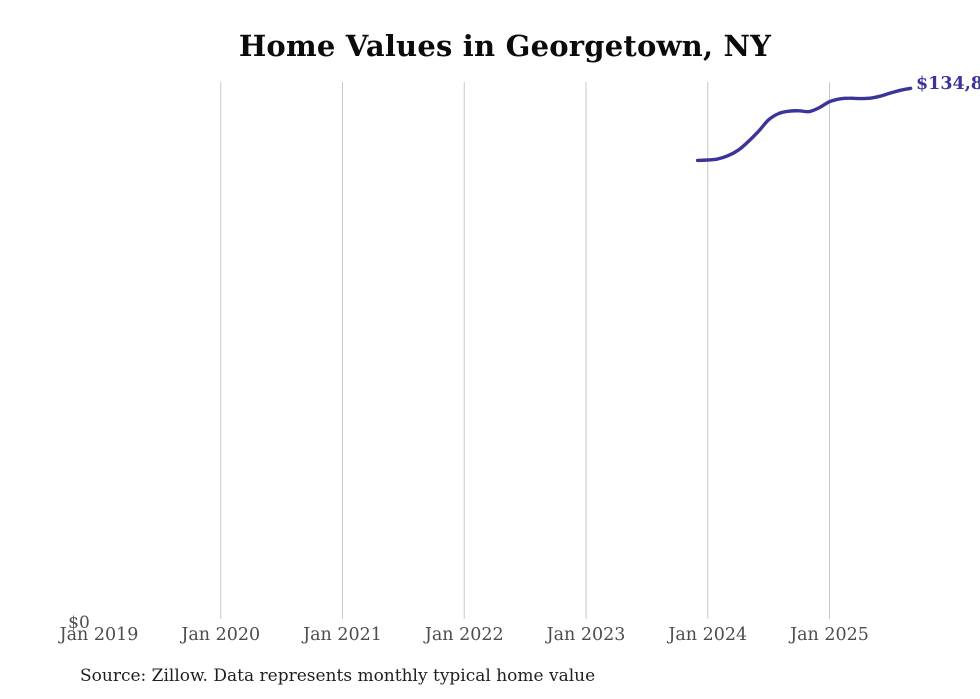 This screenshot has width=980, height=699. Describe the element at coordinates (804, 124) in the screenshot. I see `home-value-line-series` at that location.